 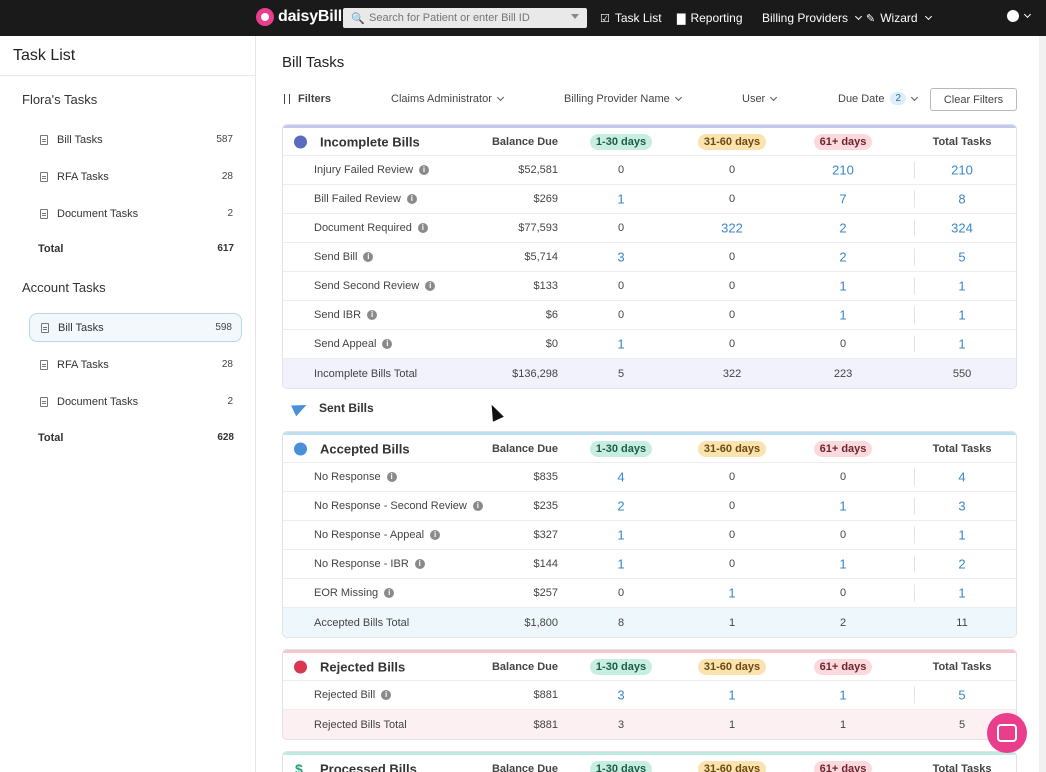 I want to click on count-link: 322, so click(x=732, y=228).